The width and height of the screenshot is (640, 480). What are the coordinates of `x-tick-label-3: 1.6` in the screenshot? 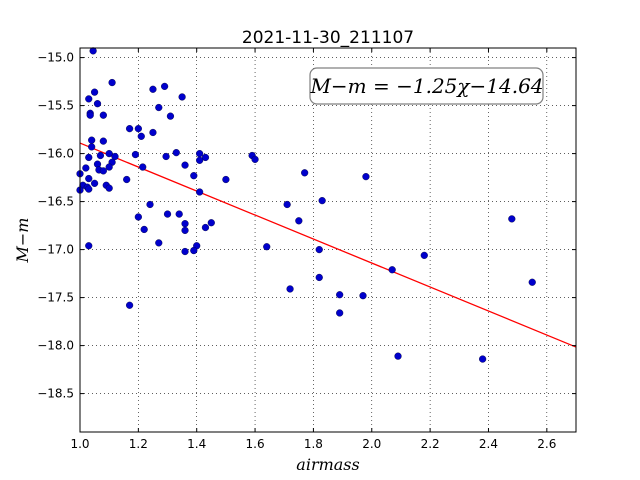 It's located at (255, 444).